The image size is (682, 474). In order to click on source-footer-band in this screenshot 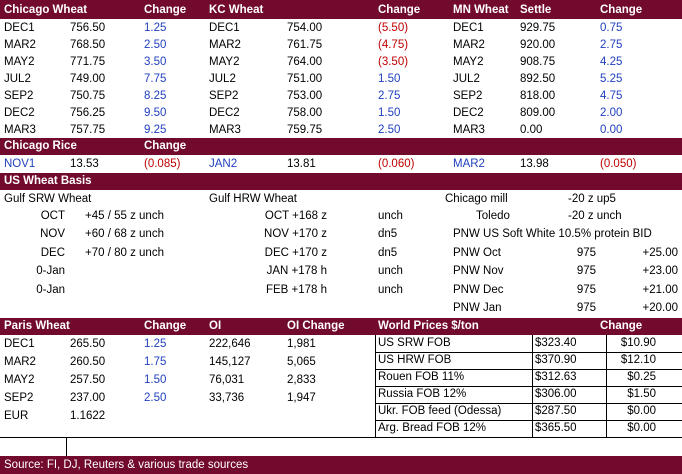, I will do `click(341, 465)`.